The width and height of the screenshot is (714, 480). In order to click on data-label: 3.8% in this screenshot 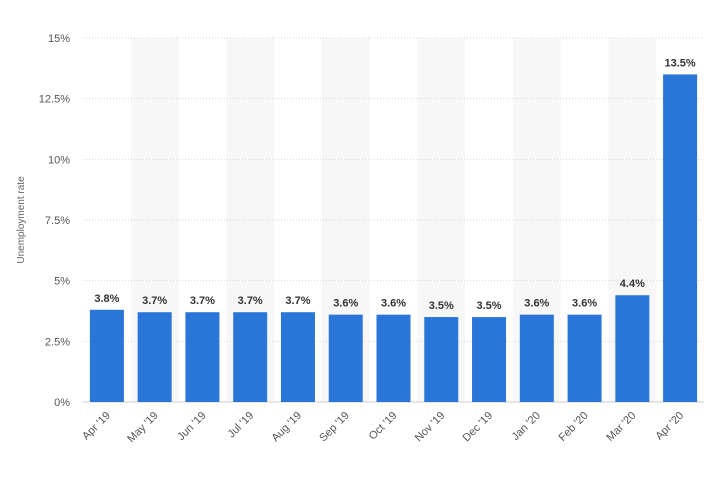, I will do `click(106, 299)`.